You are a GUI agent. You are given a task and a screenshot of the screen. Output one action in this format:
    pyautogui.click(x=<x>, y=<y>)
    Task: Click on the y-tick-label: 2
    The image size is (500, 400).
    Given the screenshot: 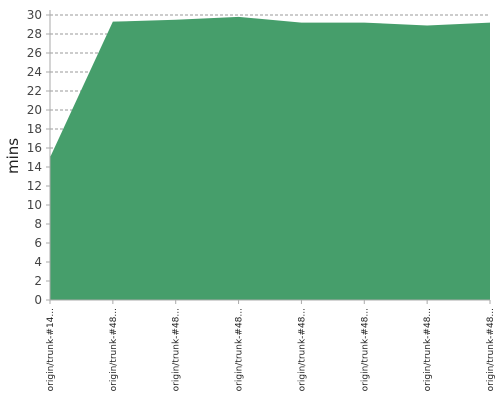 What is the action you would take?
    pyautogui.click(x=38, y=281)
    